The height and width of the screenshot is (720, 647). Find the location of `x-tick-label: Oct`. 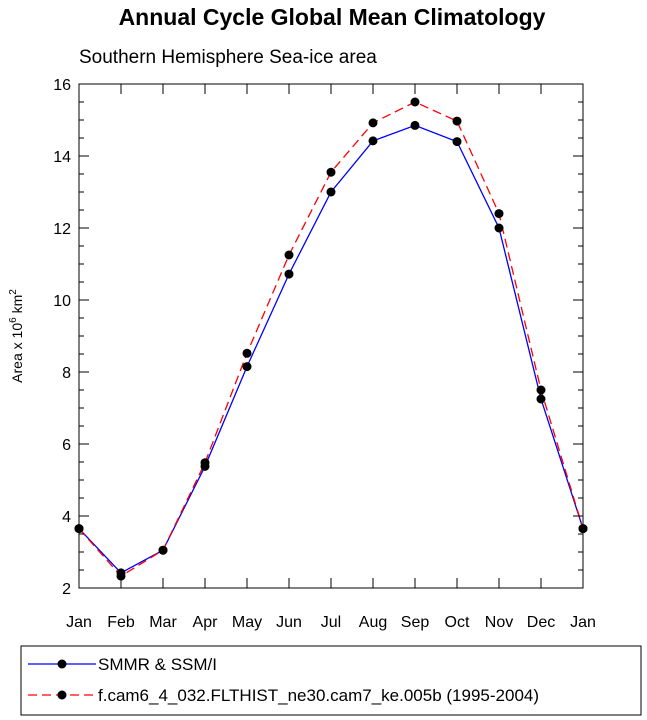

x-tick-label: Oct is located at coordinates (457, 622).